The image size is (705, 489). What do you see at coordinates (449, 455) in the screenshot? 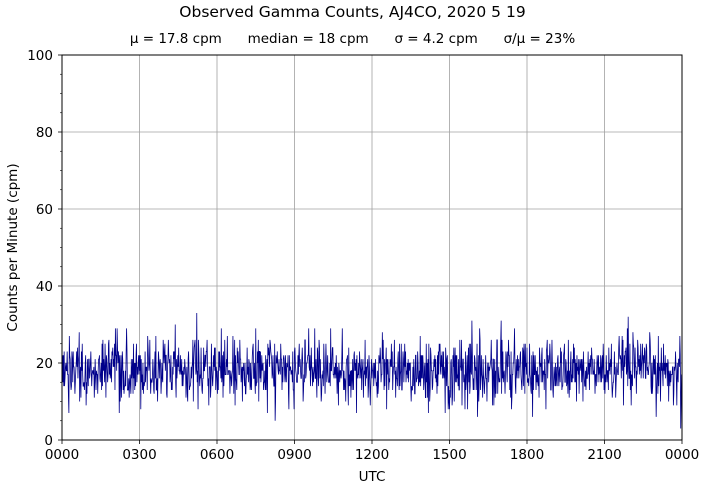
I see `x-tick-label: 1500` at bounding box center [449, 455].